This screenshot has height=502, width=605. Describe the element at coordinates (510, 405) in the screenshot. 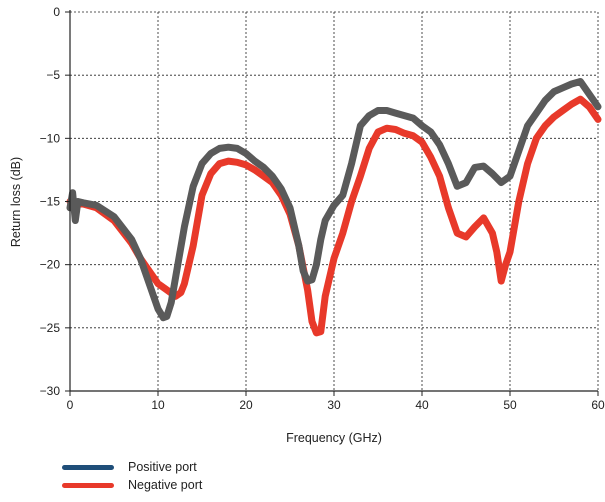

I see `x-tick-label: 50` at that location.